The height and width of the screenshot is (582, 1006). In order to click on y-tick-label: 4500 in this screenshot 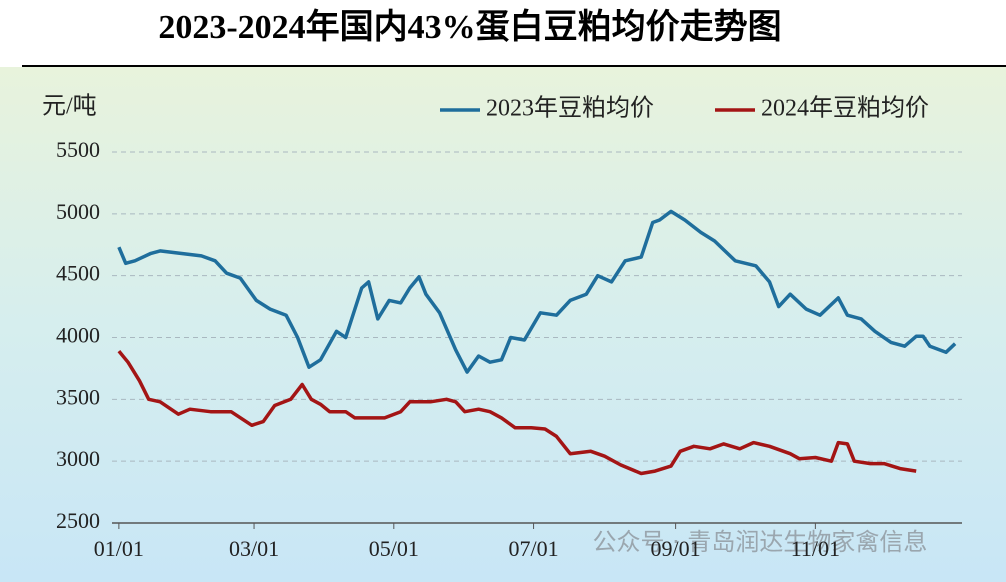, I will do `click(78, 273)`.